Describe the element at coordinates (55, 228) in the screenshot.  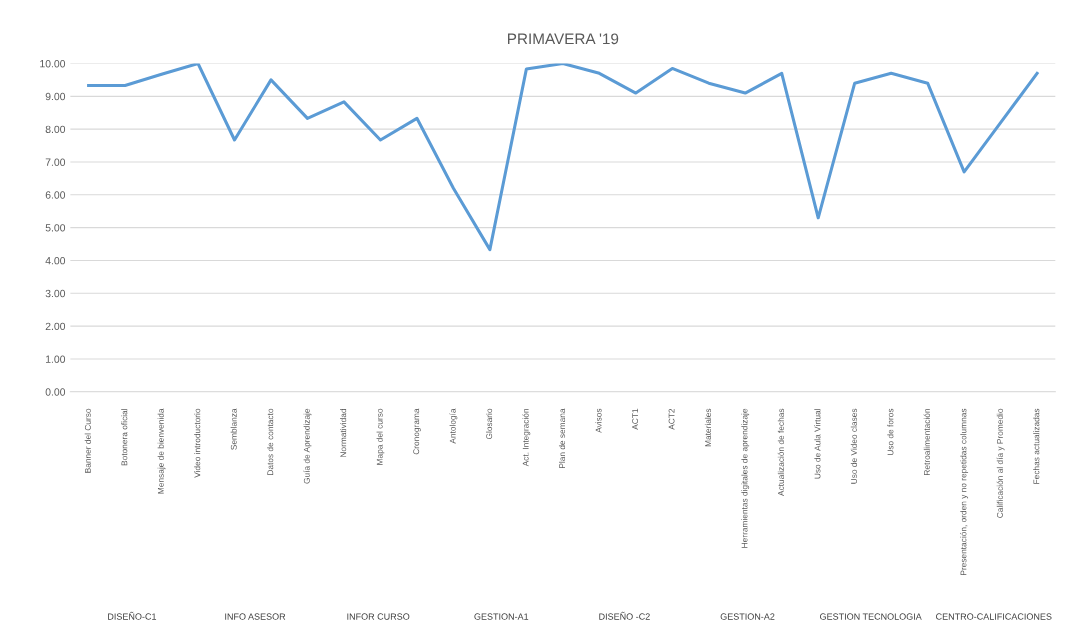
I see `y-tick-label: 5.00` at that location.